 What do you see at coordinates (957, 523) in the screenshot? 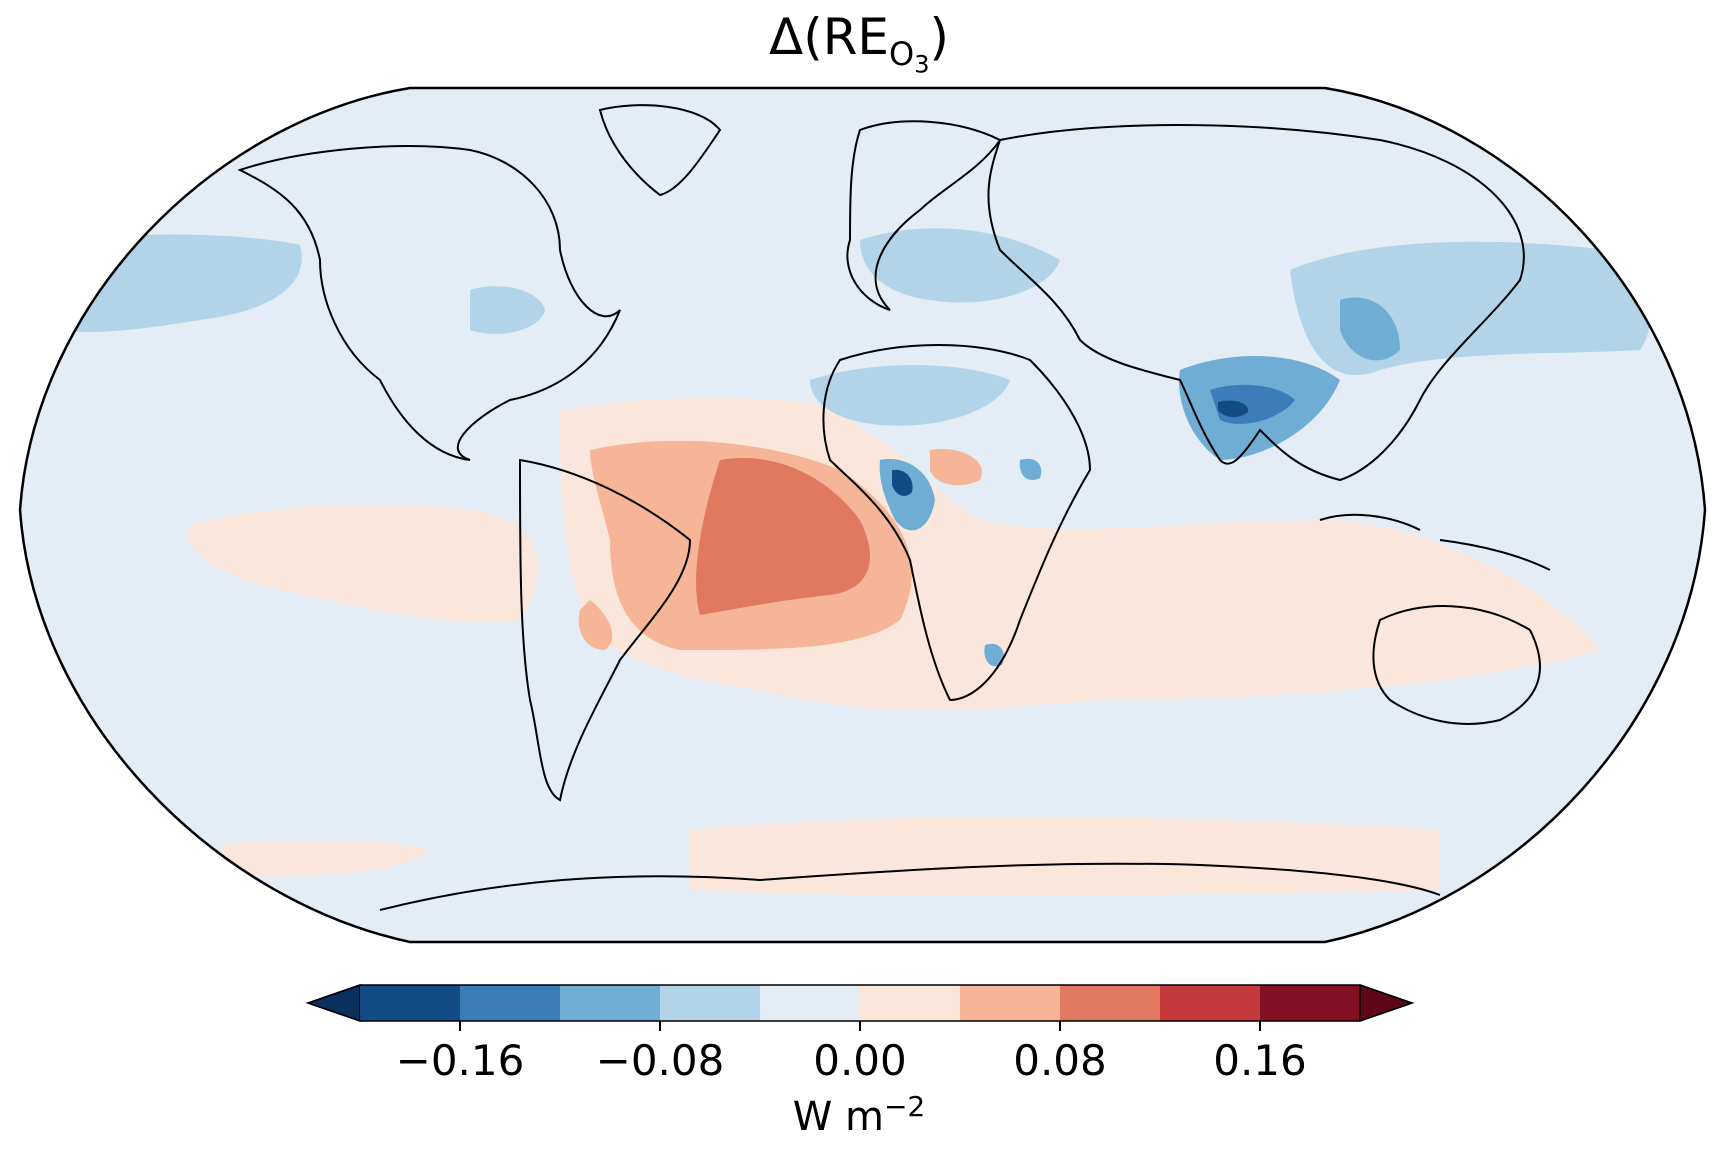
I see `coastline-africa` at bounding box center [957, 523].